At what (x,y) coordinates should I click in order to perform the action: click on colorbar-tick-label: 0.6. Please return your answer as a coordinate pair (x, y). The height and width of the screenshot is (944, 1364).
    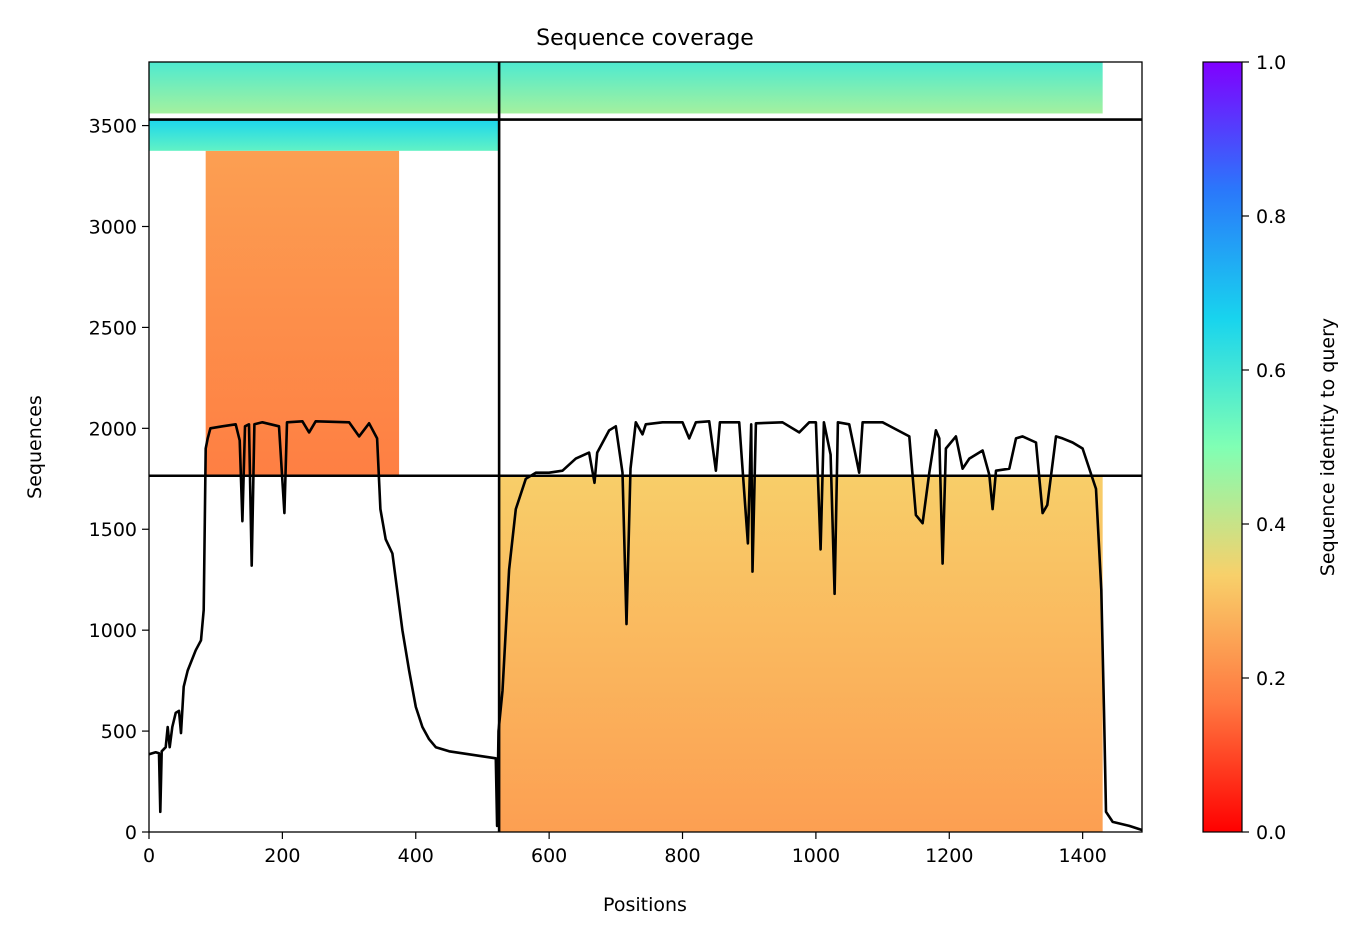
    Looking at the image, I should click on (1271, 371).